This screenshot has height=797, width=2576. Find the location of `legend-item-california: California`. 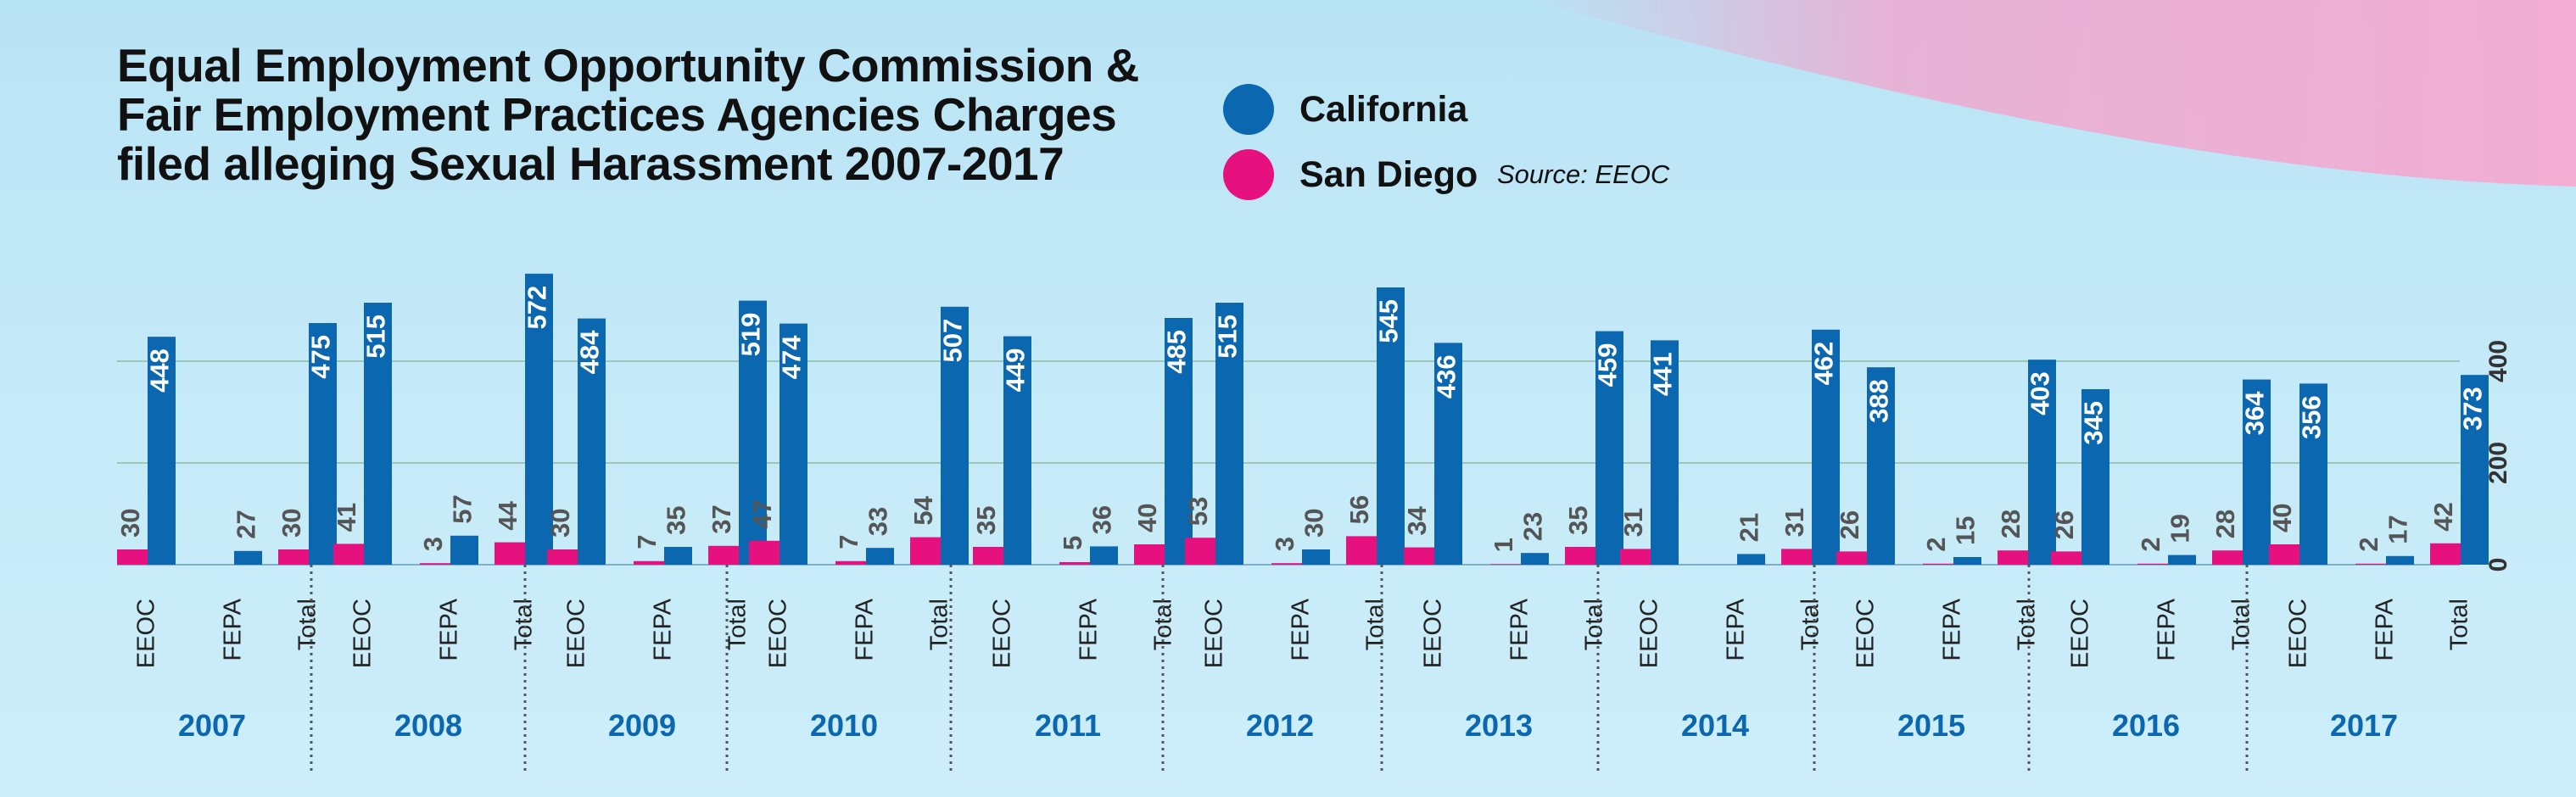

legend-item-california: California is located at coordinates (1345, 109).